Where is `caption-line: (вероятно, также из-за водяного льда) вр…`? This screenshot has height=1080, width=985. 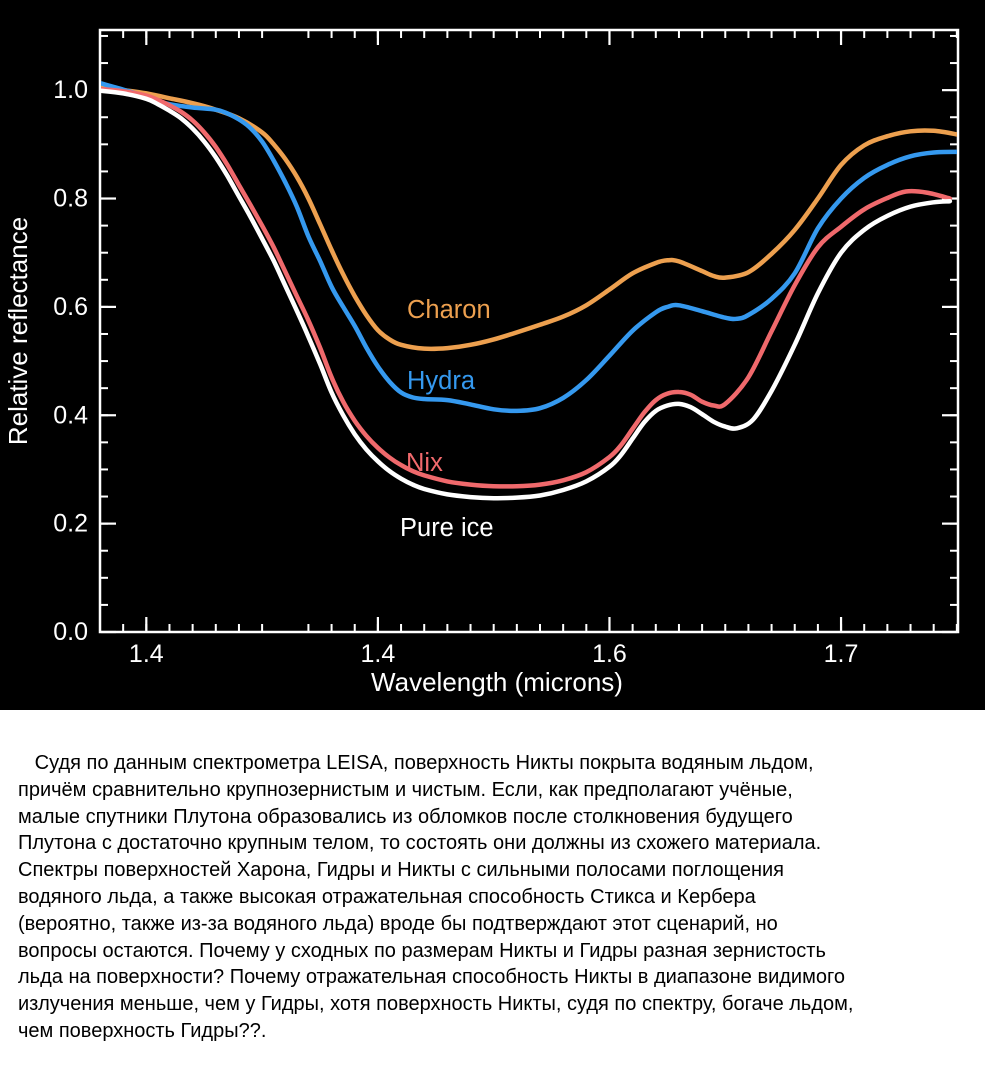
caption-line: (вероятно, также из-за водяного льда) вр… is located at coordinates (398, 923).